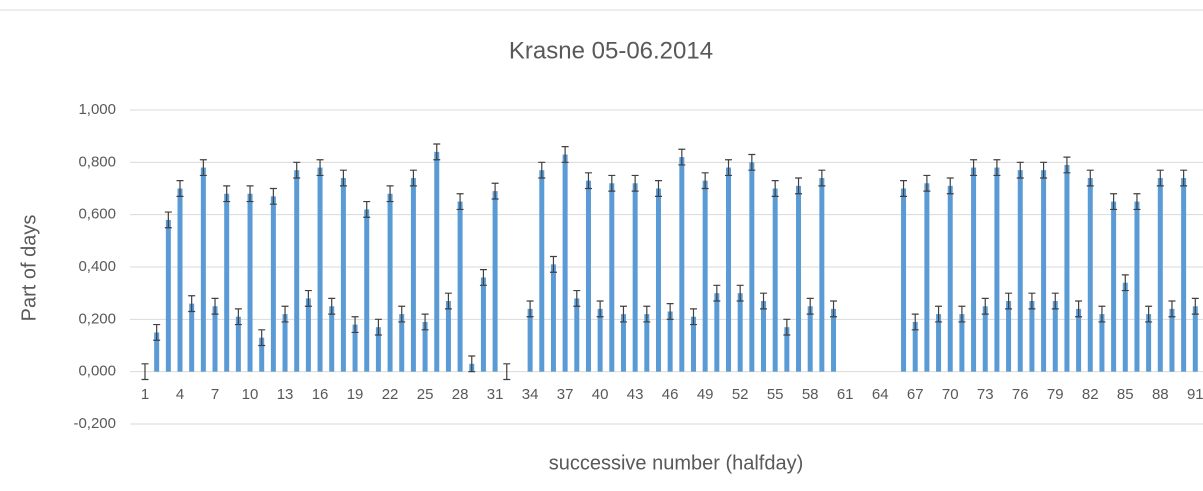 The width and height of the screenshot is (1203, 491). What do you see at coordinates (600, 394) in the screenshot?
I see `x-tick-label: 40` at bounding box center [600, 394].